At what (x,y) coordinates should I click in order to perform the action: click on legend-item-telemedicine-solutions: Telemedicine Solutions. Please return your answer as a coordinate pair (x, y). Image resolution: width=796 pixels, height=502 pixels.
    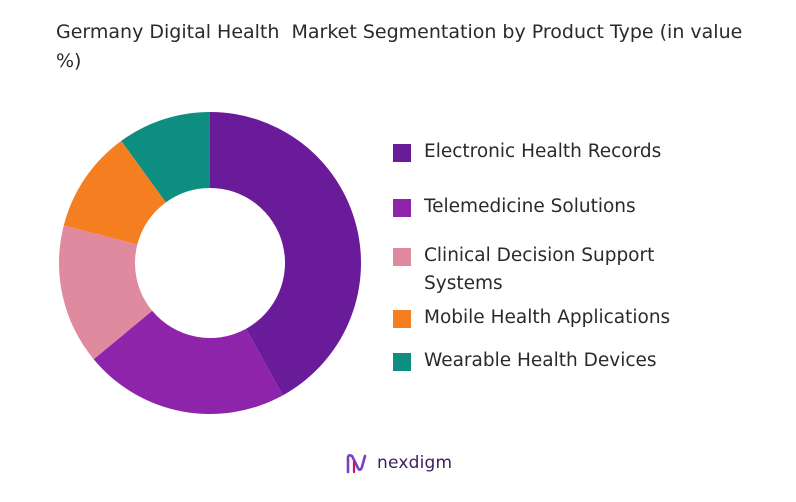
    Looking at the image, I should click on (568, 207).